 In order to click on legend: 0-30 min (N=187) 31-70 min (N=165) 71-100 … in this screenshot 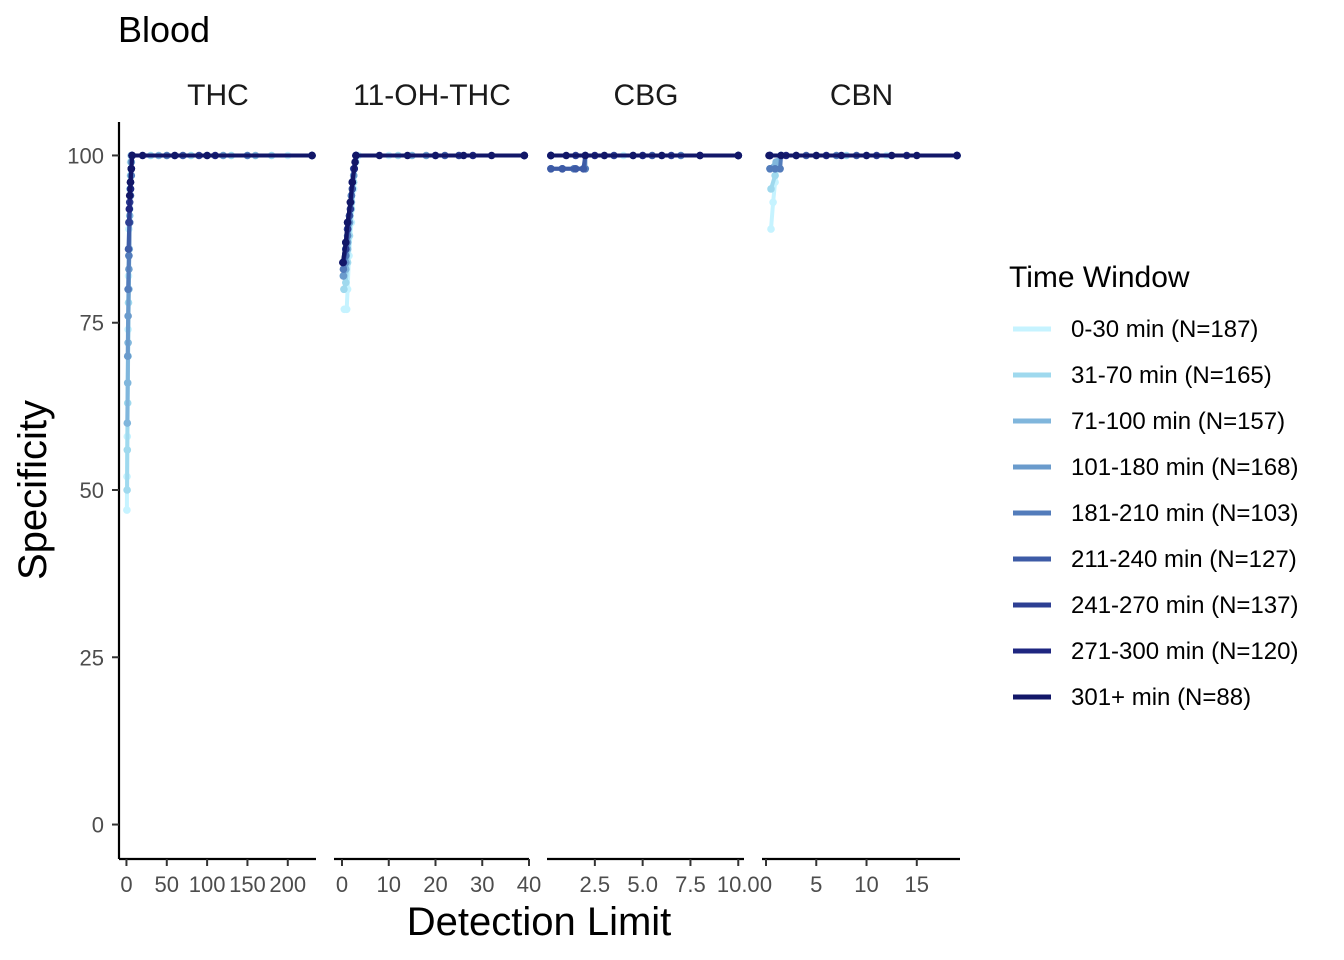, I will do `click(1155, 513)`.